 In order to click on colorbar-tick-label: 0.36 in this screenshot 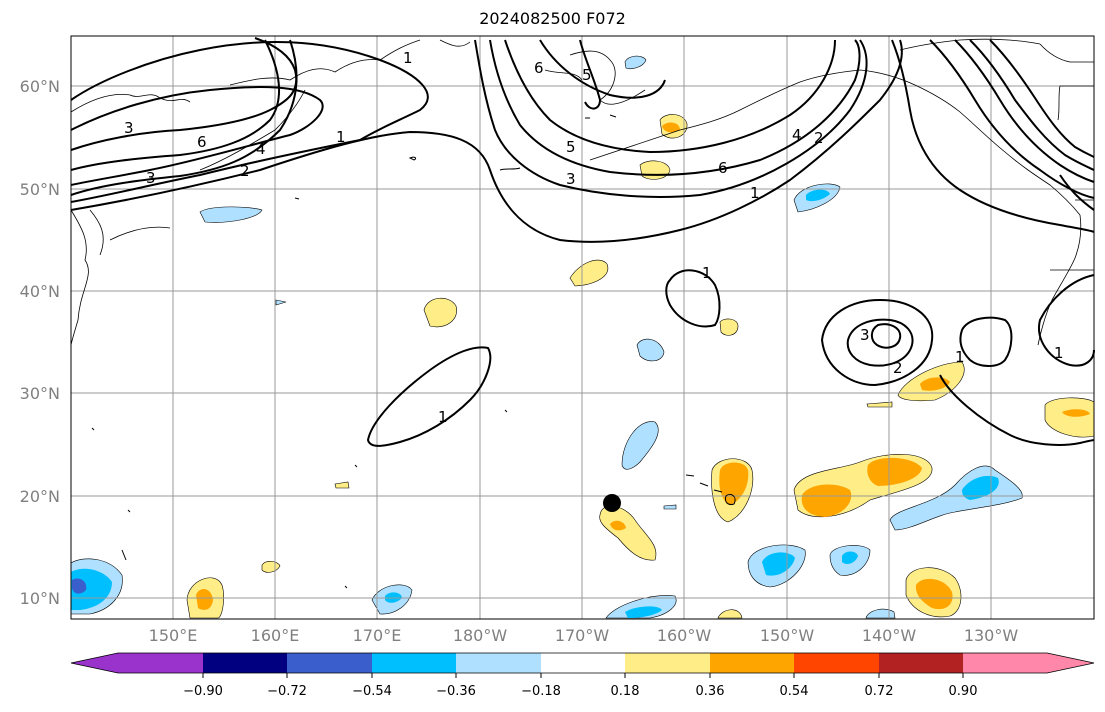, I will do `click(710, 691)`.